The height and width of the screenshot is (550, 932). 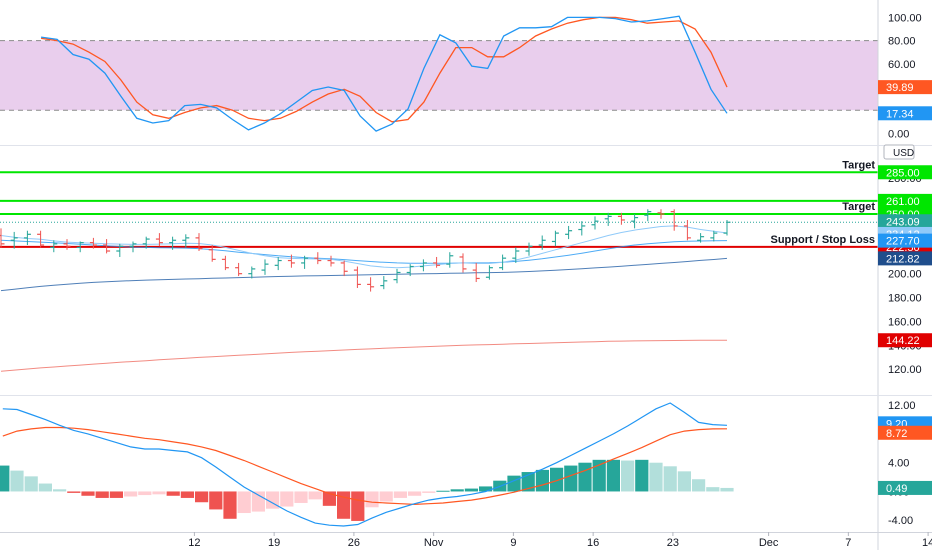 What do you see at coordinates (927, 543) in the screenshot?
I see `time-tick-label: 14` at bounding box center [927, 543].